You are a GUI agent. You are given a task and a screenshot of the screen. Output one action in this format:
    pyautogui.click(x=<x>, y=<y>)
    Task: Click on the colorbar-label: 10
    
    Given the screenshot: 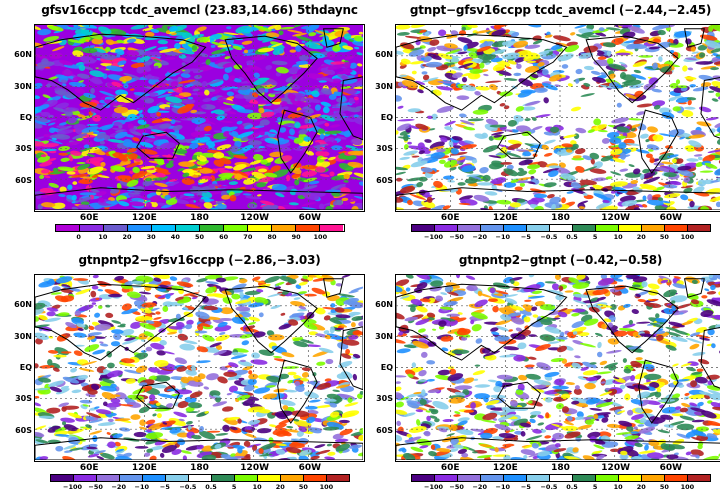 What is the action you would take?
    pyautogui.click(x=257, y=487)
    